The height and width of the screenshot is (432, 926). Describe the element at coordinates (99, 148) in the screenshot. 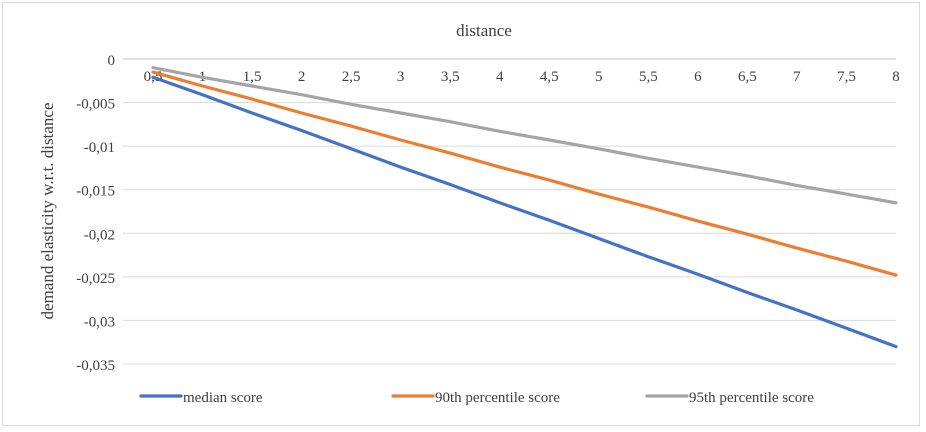

I see `y-tick-label: -0,01` at that location.